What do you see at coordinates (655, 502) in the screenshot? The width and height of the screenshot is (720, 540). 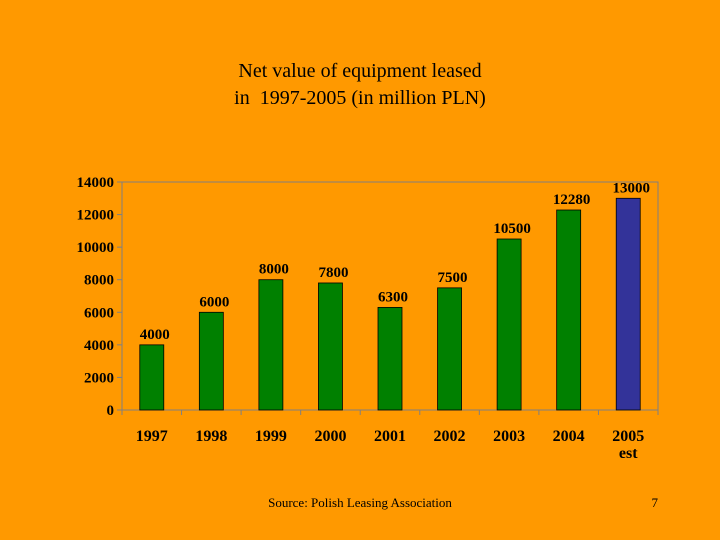 I see `page-number: 7` at bounding box center [655, 502].